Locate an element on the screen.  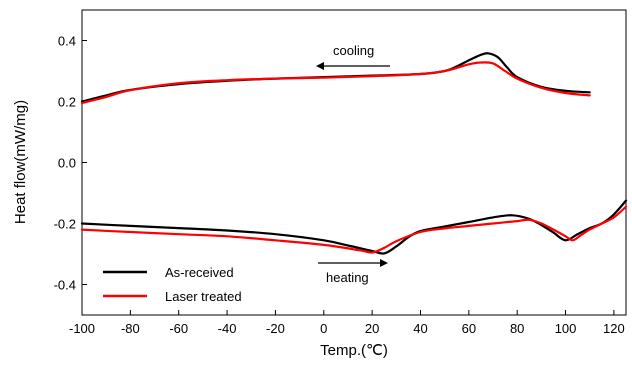
series-line-laser-treated-heating is located at coordinates (354, 229).